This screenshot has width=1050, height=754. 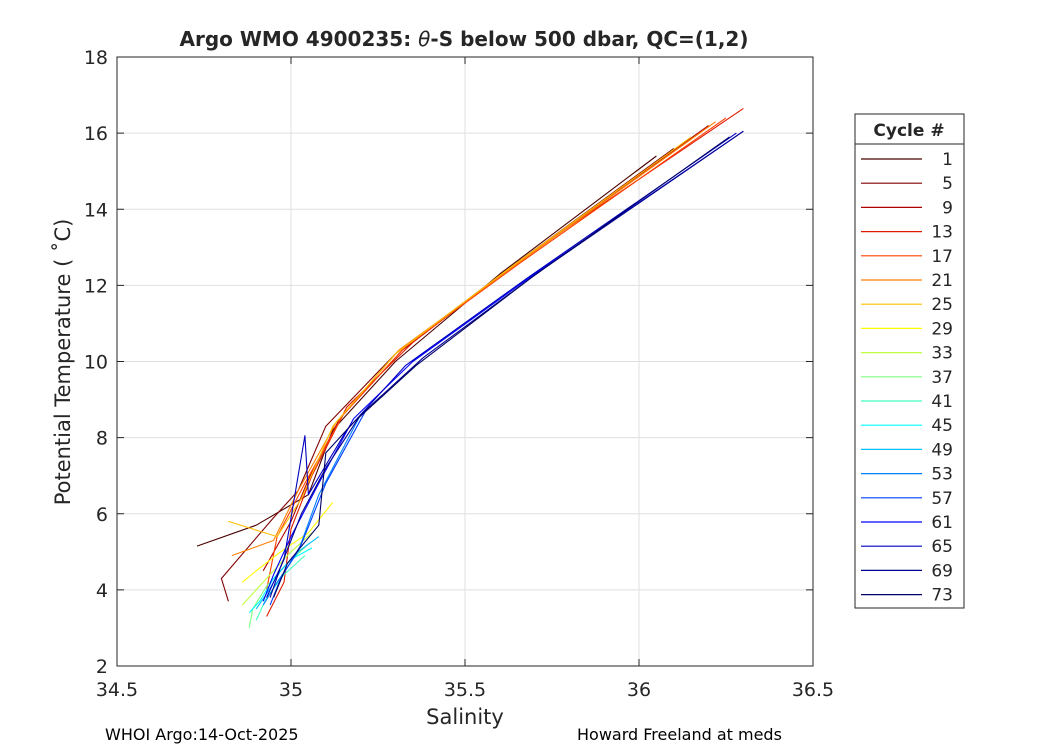 I want to click on legend-label: 1, so click(x=947, y=160).